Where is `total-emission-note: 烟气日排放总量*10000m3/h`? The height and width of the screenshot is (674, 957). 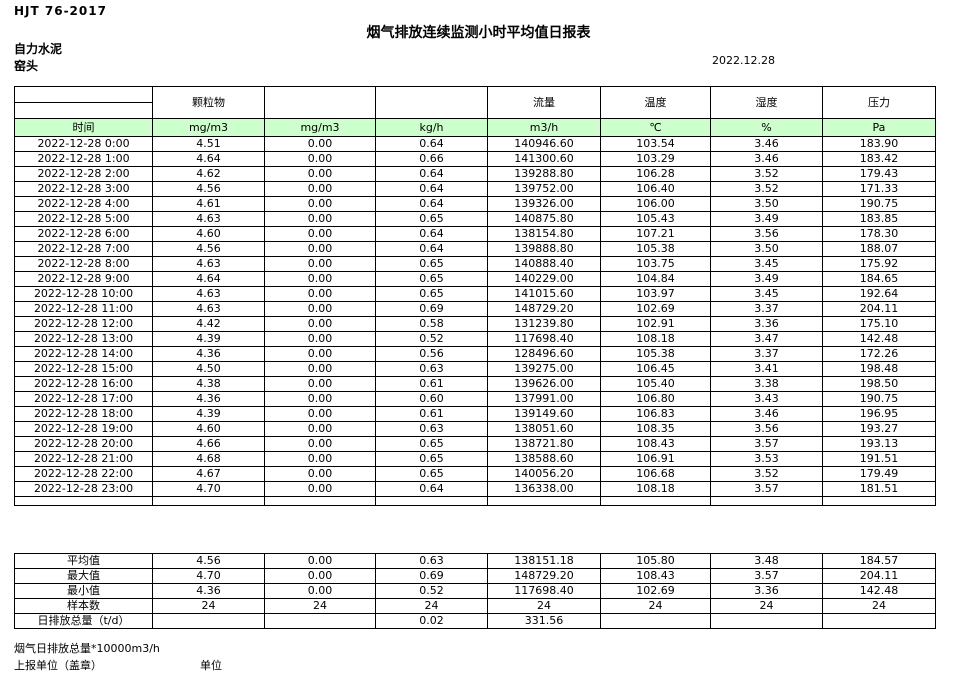 total-emission-note: 烟气日排放总量*10000m3/h is located at coordinates (87, 648).